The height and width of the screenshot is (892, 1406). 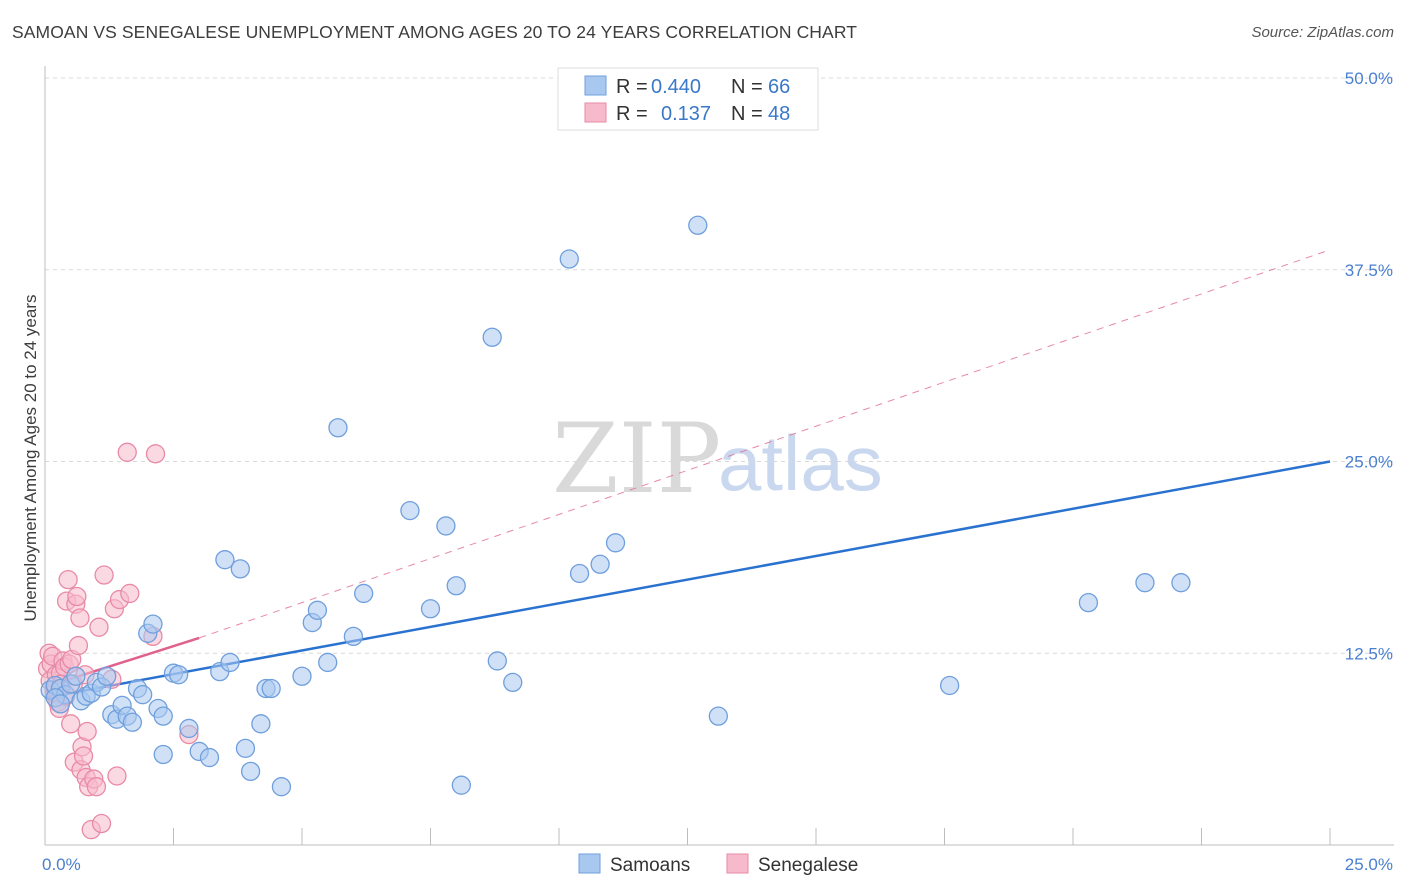 I want to click on series-legend: Samoans Senegalese, so click(x=718, y=864).